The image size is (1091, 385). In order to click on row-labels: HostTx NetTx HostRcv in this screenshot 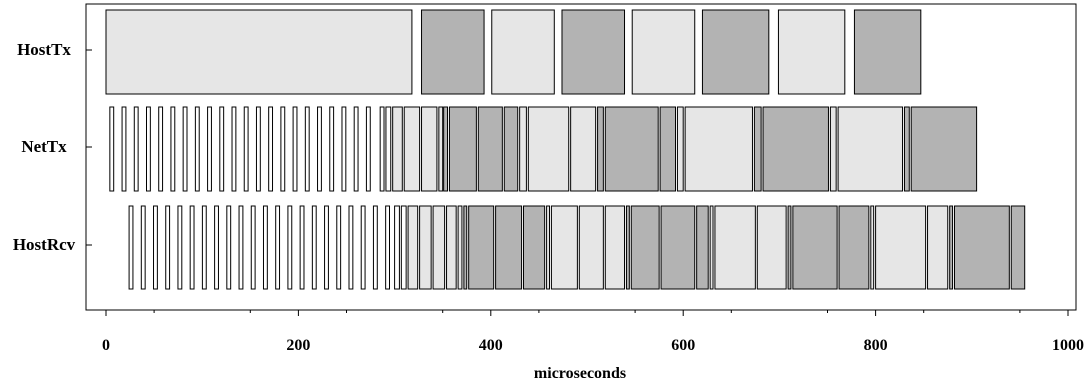, I will do `click(52, 147)`.